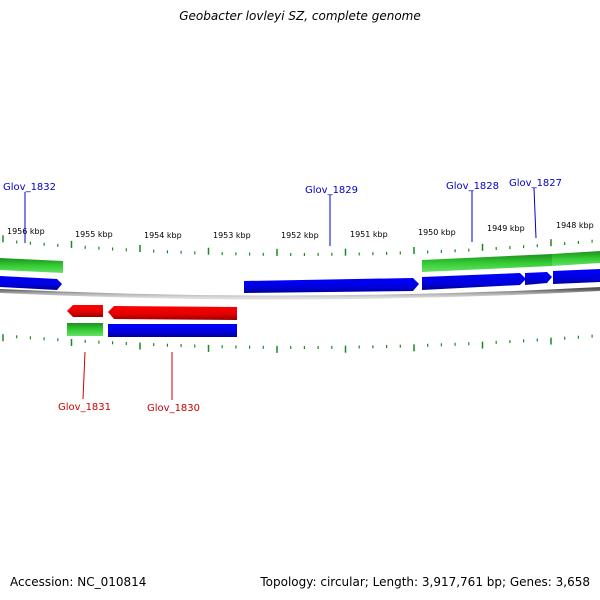 The image size is (600, 600). Describe the element at coordinates (163, 235) in the screenshot. I see `scale-label: 1954 kbp` at that location.